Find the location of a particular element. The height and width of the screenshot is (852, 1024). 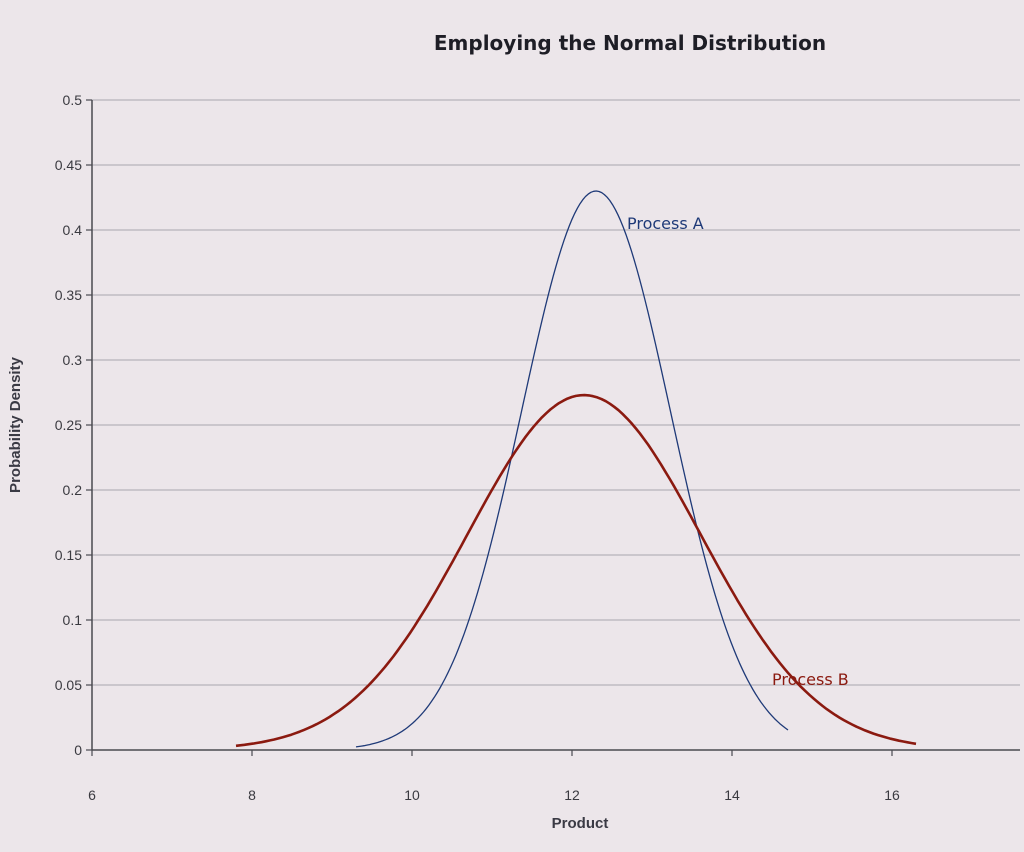

series-label-process-b: Process B is located at coordinates (810, 679).